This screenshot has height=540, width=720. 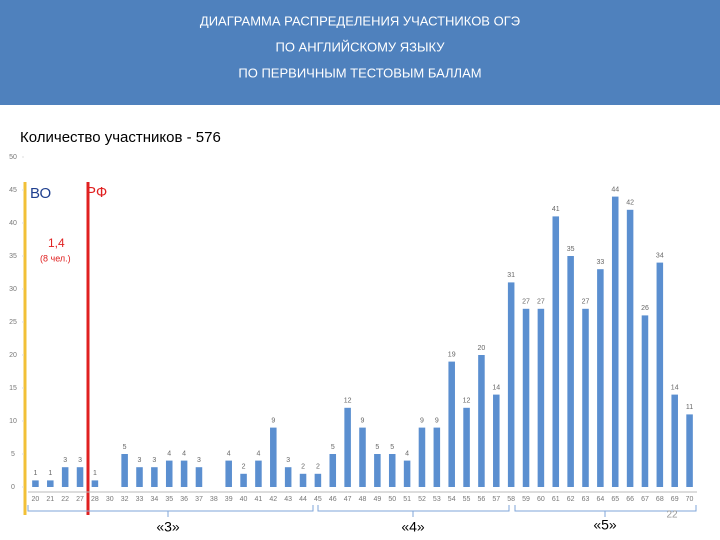 I want to click on grade-label: «5», so click(x=605, y=525).